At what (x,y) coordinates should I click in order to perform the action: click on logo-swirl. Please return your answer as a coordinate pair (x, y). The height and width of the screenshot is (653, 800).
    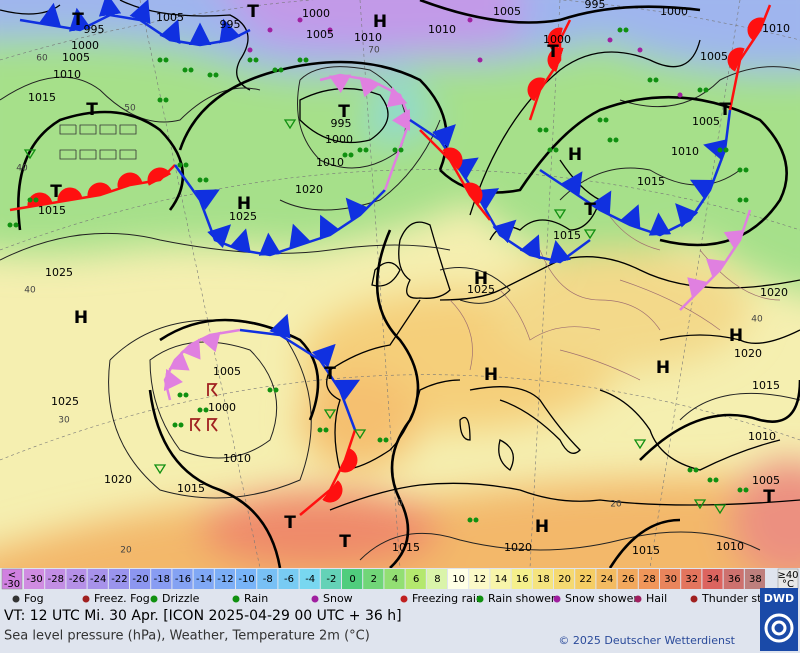
    Looking at the image, I should click on (779, 628).